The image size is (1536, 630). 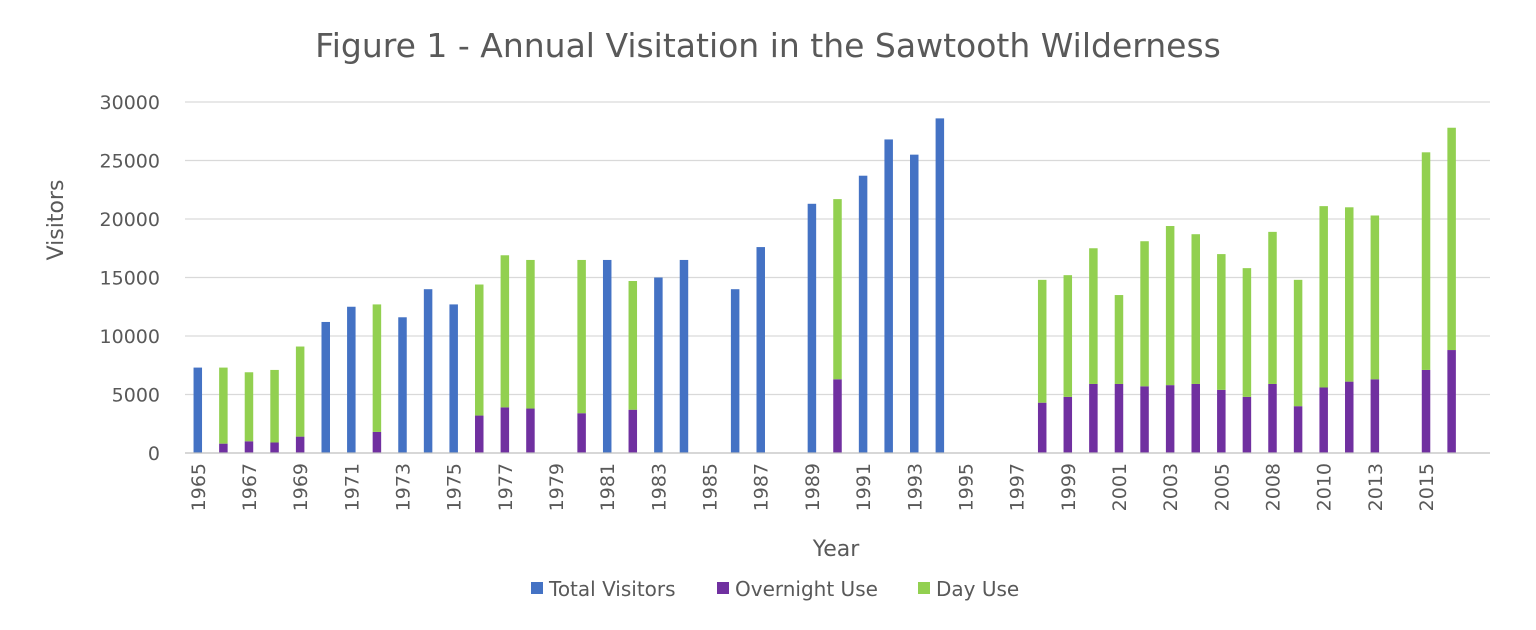 I want to click on bar-total-visitors-1984, so click(x=684, y=356).